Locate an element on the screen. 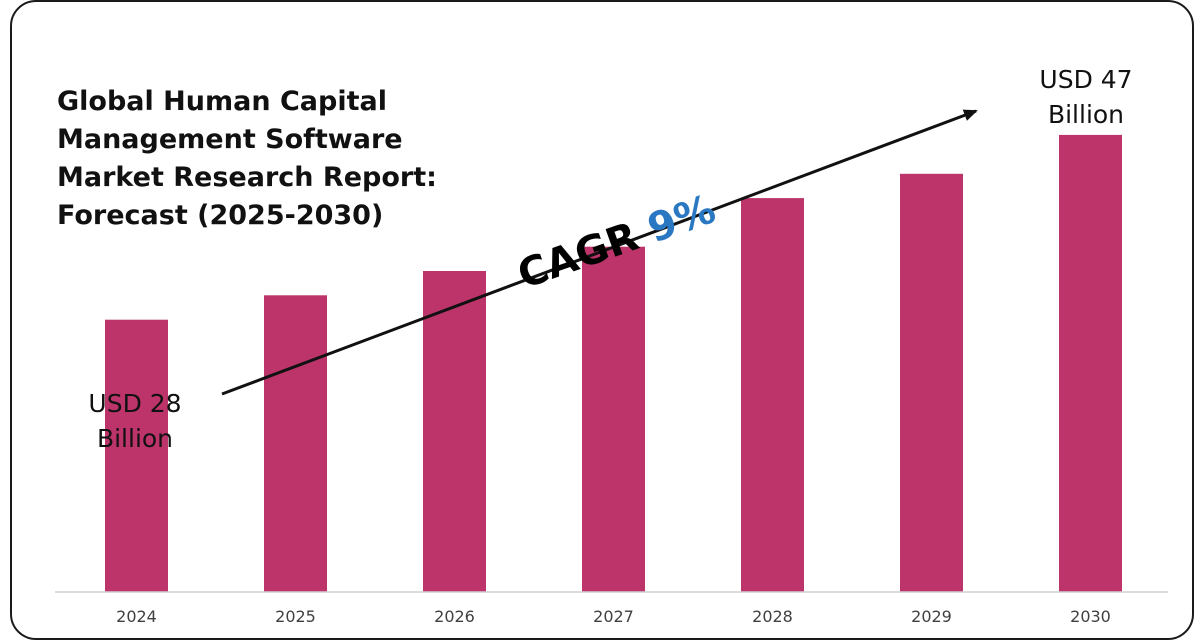  start-value-line1: USD 28 is located at coordinates (135, 403).